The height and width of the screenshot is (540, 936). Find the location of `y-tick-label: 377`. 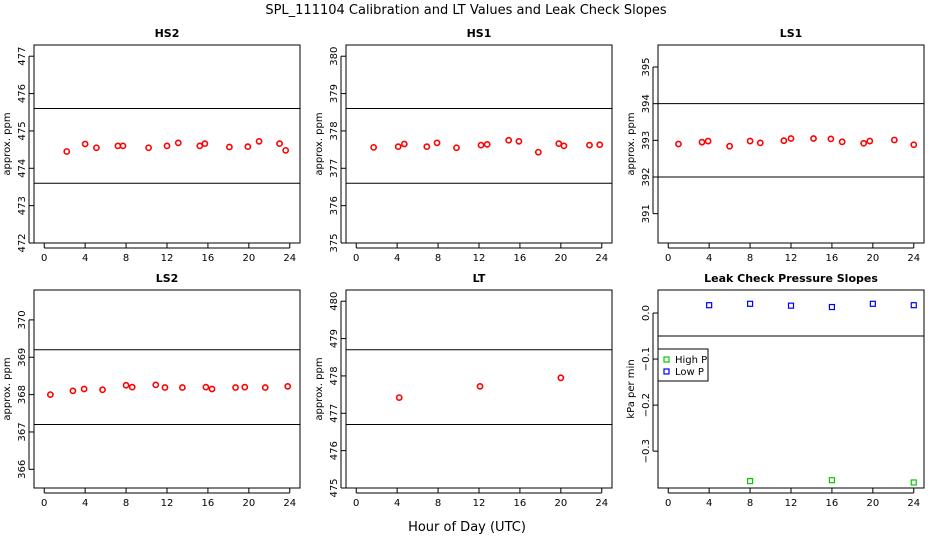

y-tick-label: 377 is located at coordinates (334, 168).